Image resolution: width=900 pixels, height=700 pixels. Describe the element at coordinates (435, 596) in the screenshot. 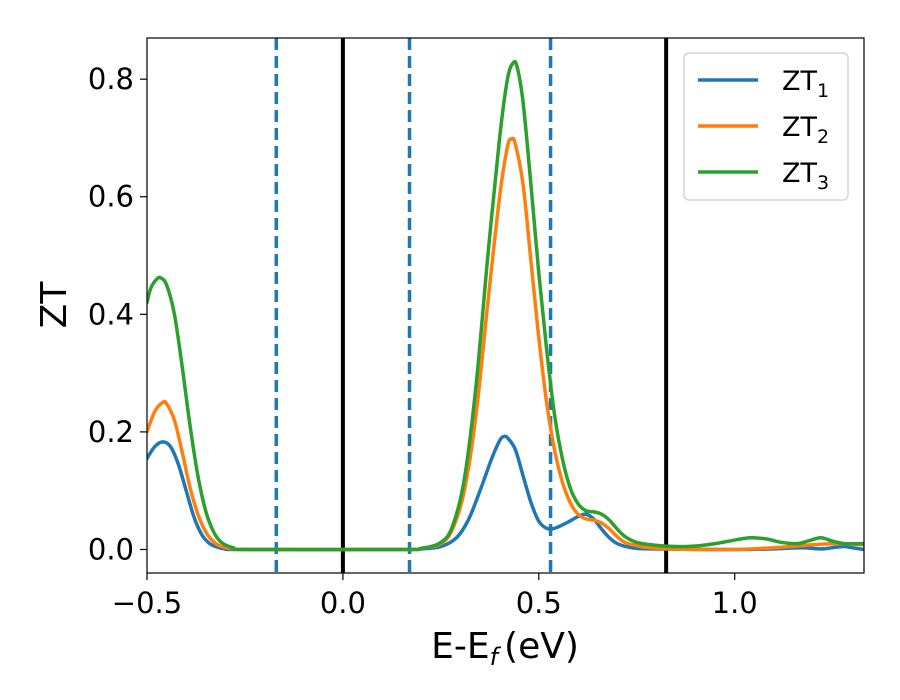

I see `x-axis-ticks: −0.5 0.0 0.5 1.0` at that location.